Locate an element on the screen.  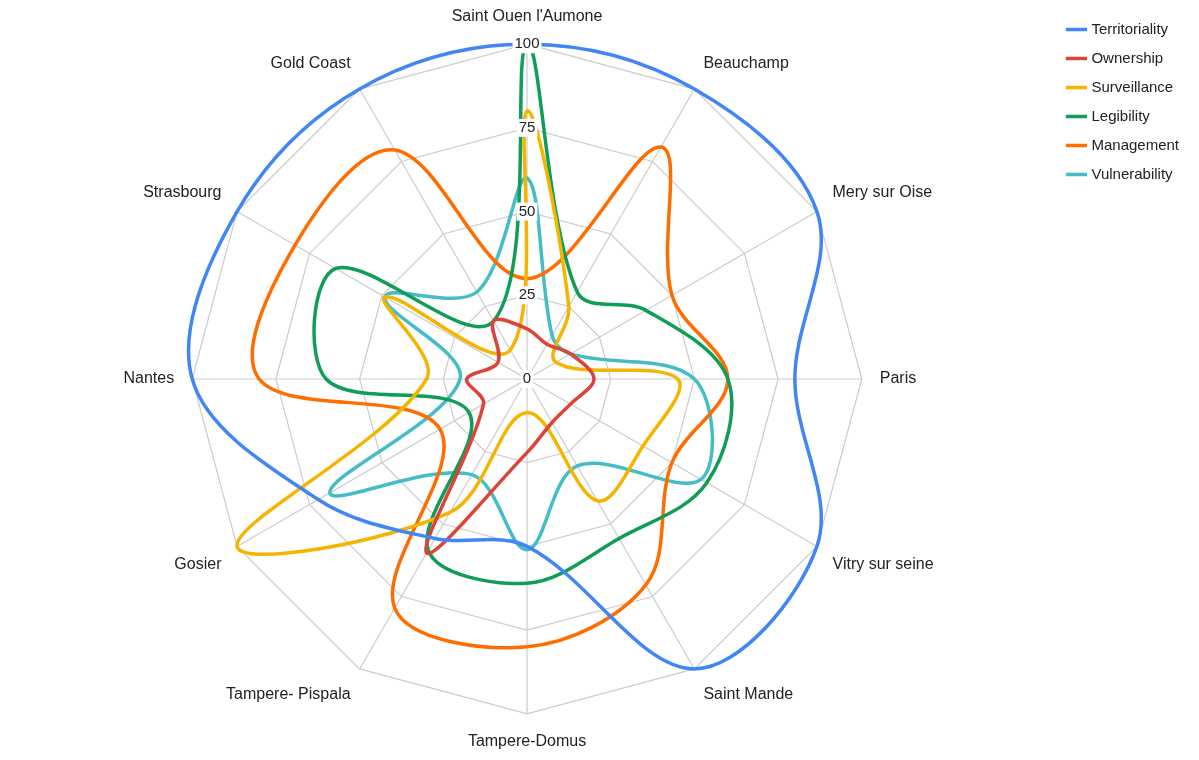
y-tick-label: 50 is located at coordinates (527, 210).